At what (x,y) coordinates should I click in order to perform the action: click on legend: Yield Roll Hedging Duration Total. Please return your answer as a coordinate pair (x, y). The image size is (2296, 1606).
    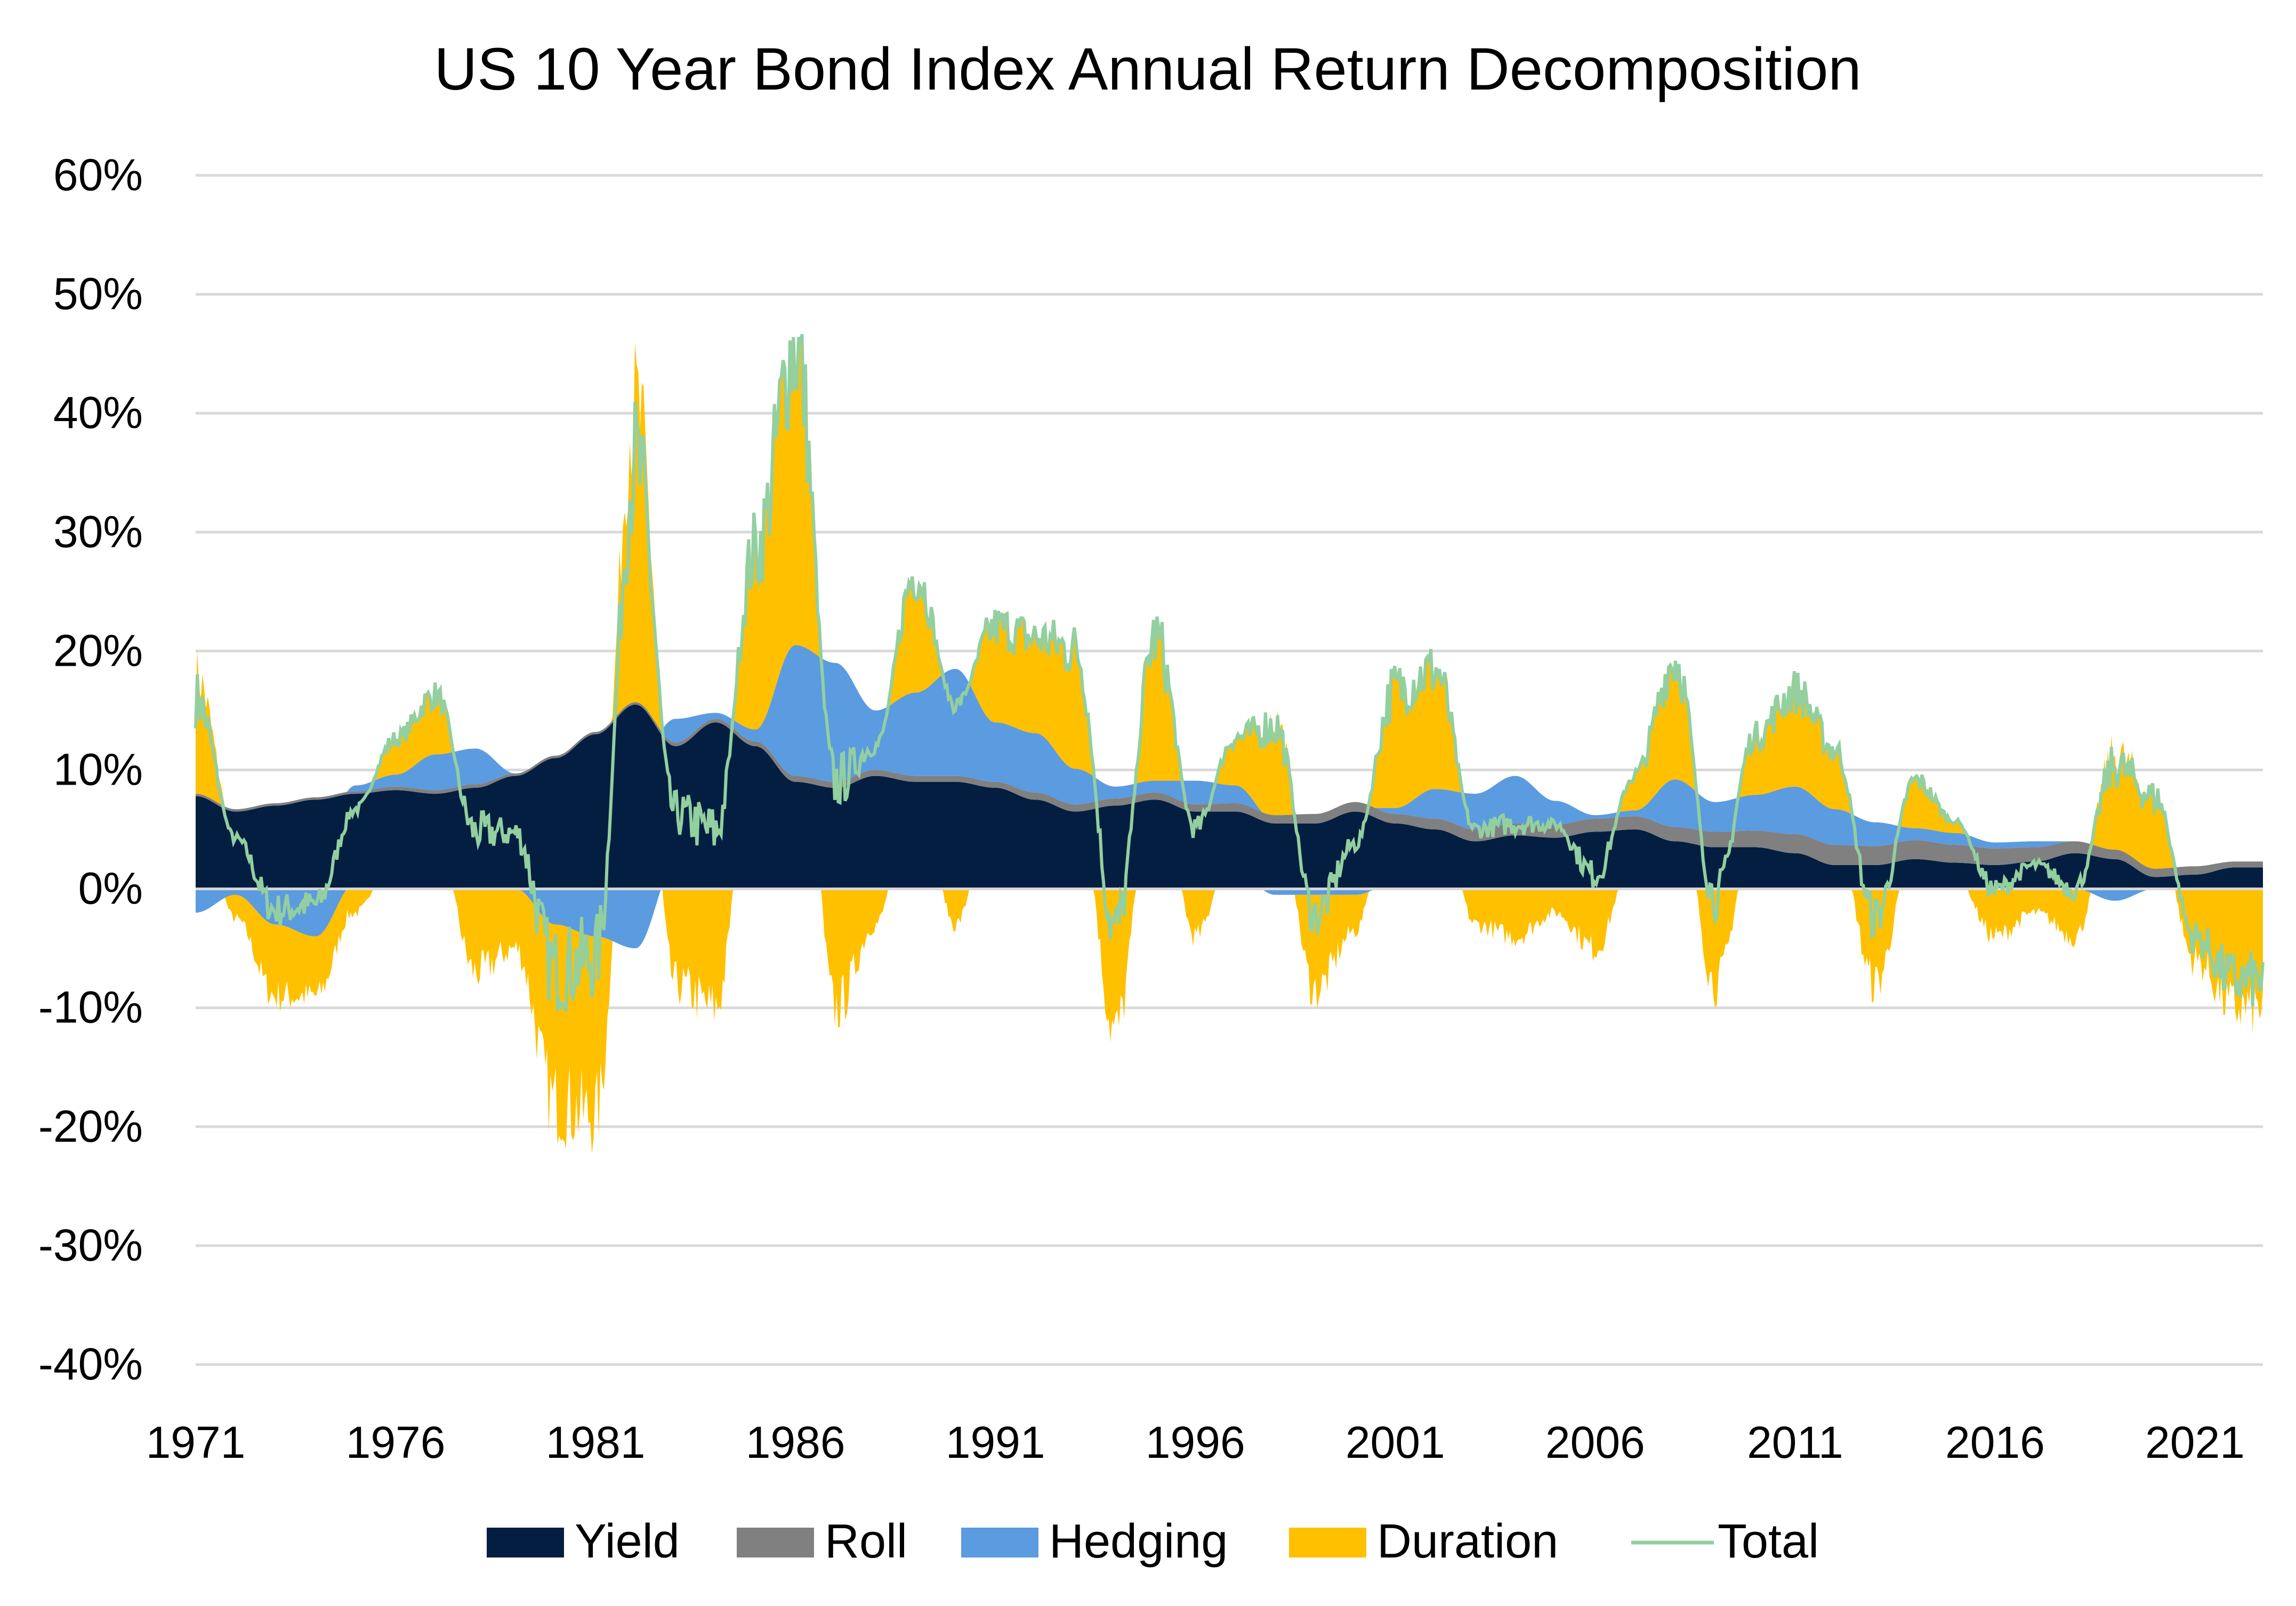
    Looking at the image, I should click on (1153, 1542).